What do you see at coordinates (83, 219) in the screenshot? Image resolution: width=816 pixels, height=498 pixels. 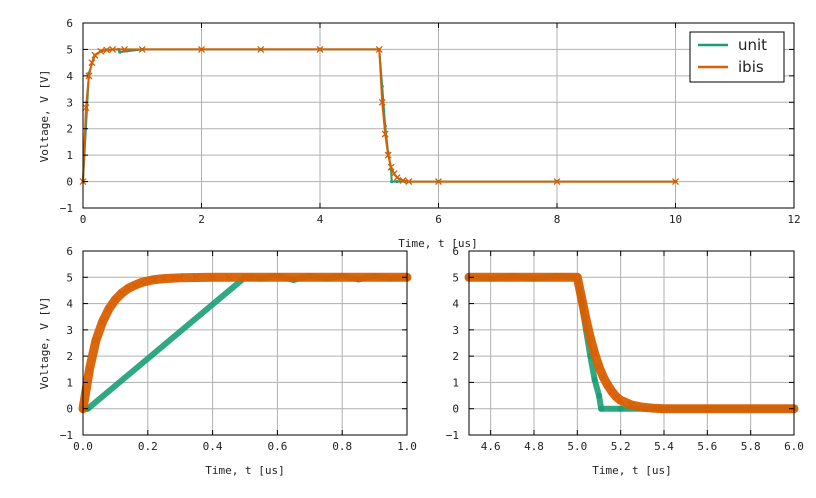 I see `x-tick-label: 0` at bounding box center [83, 219].